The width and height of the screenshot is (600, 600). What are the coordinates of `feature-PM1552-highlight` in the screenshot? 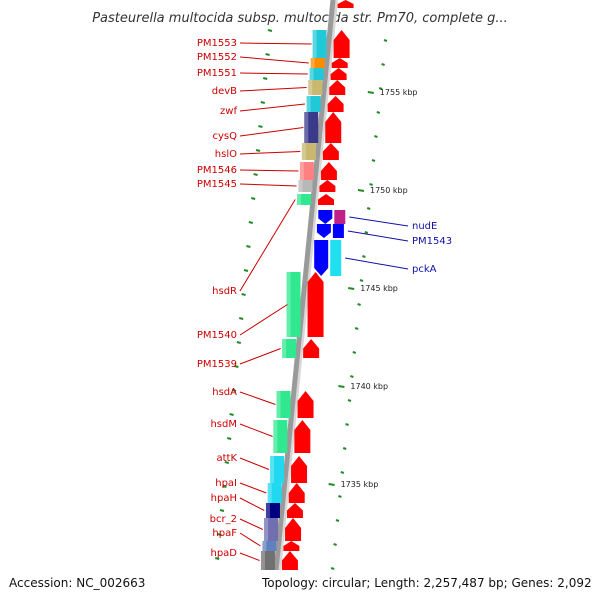 It's located at (312, 63).